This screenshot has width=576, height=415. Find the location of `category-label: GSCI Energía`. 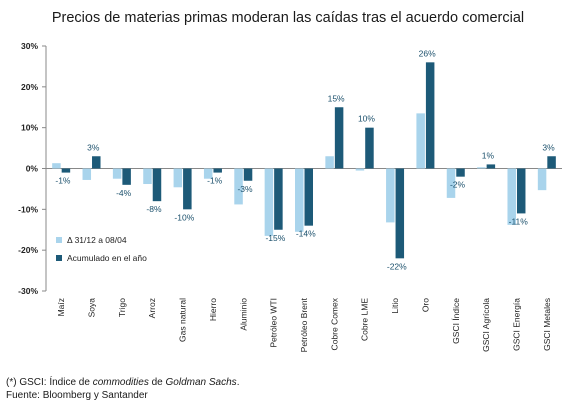

category-label: GSCI Energía is located at coordinates (516, 324).